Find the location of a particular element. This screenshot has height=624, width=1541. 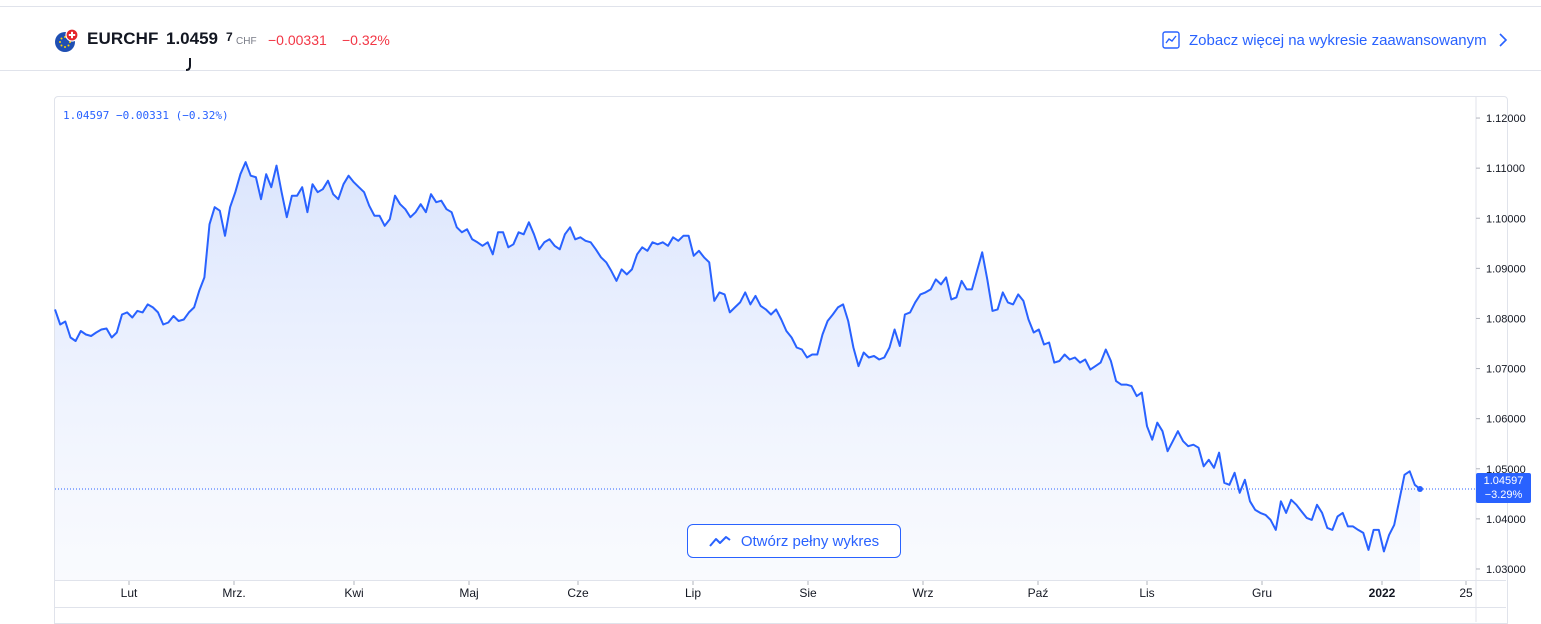

advanced-chart-link-label: Zobacz więcej na wykresie zaawansowanym is located at coordinates (1338, 40).